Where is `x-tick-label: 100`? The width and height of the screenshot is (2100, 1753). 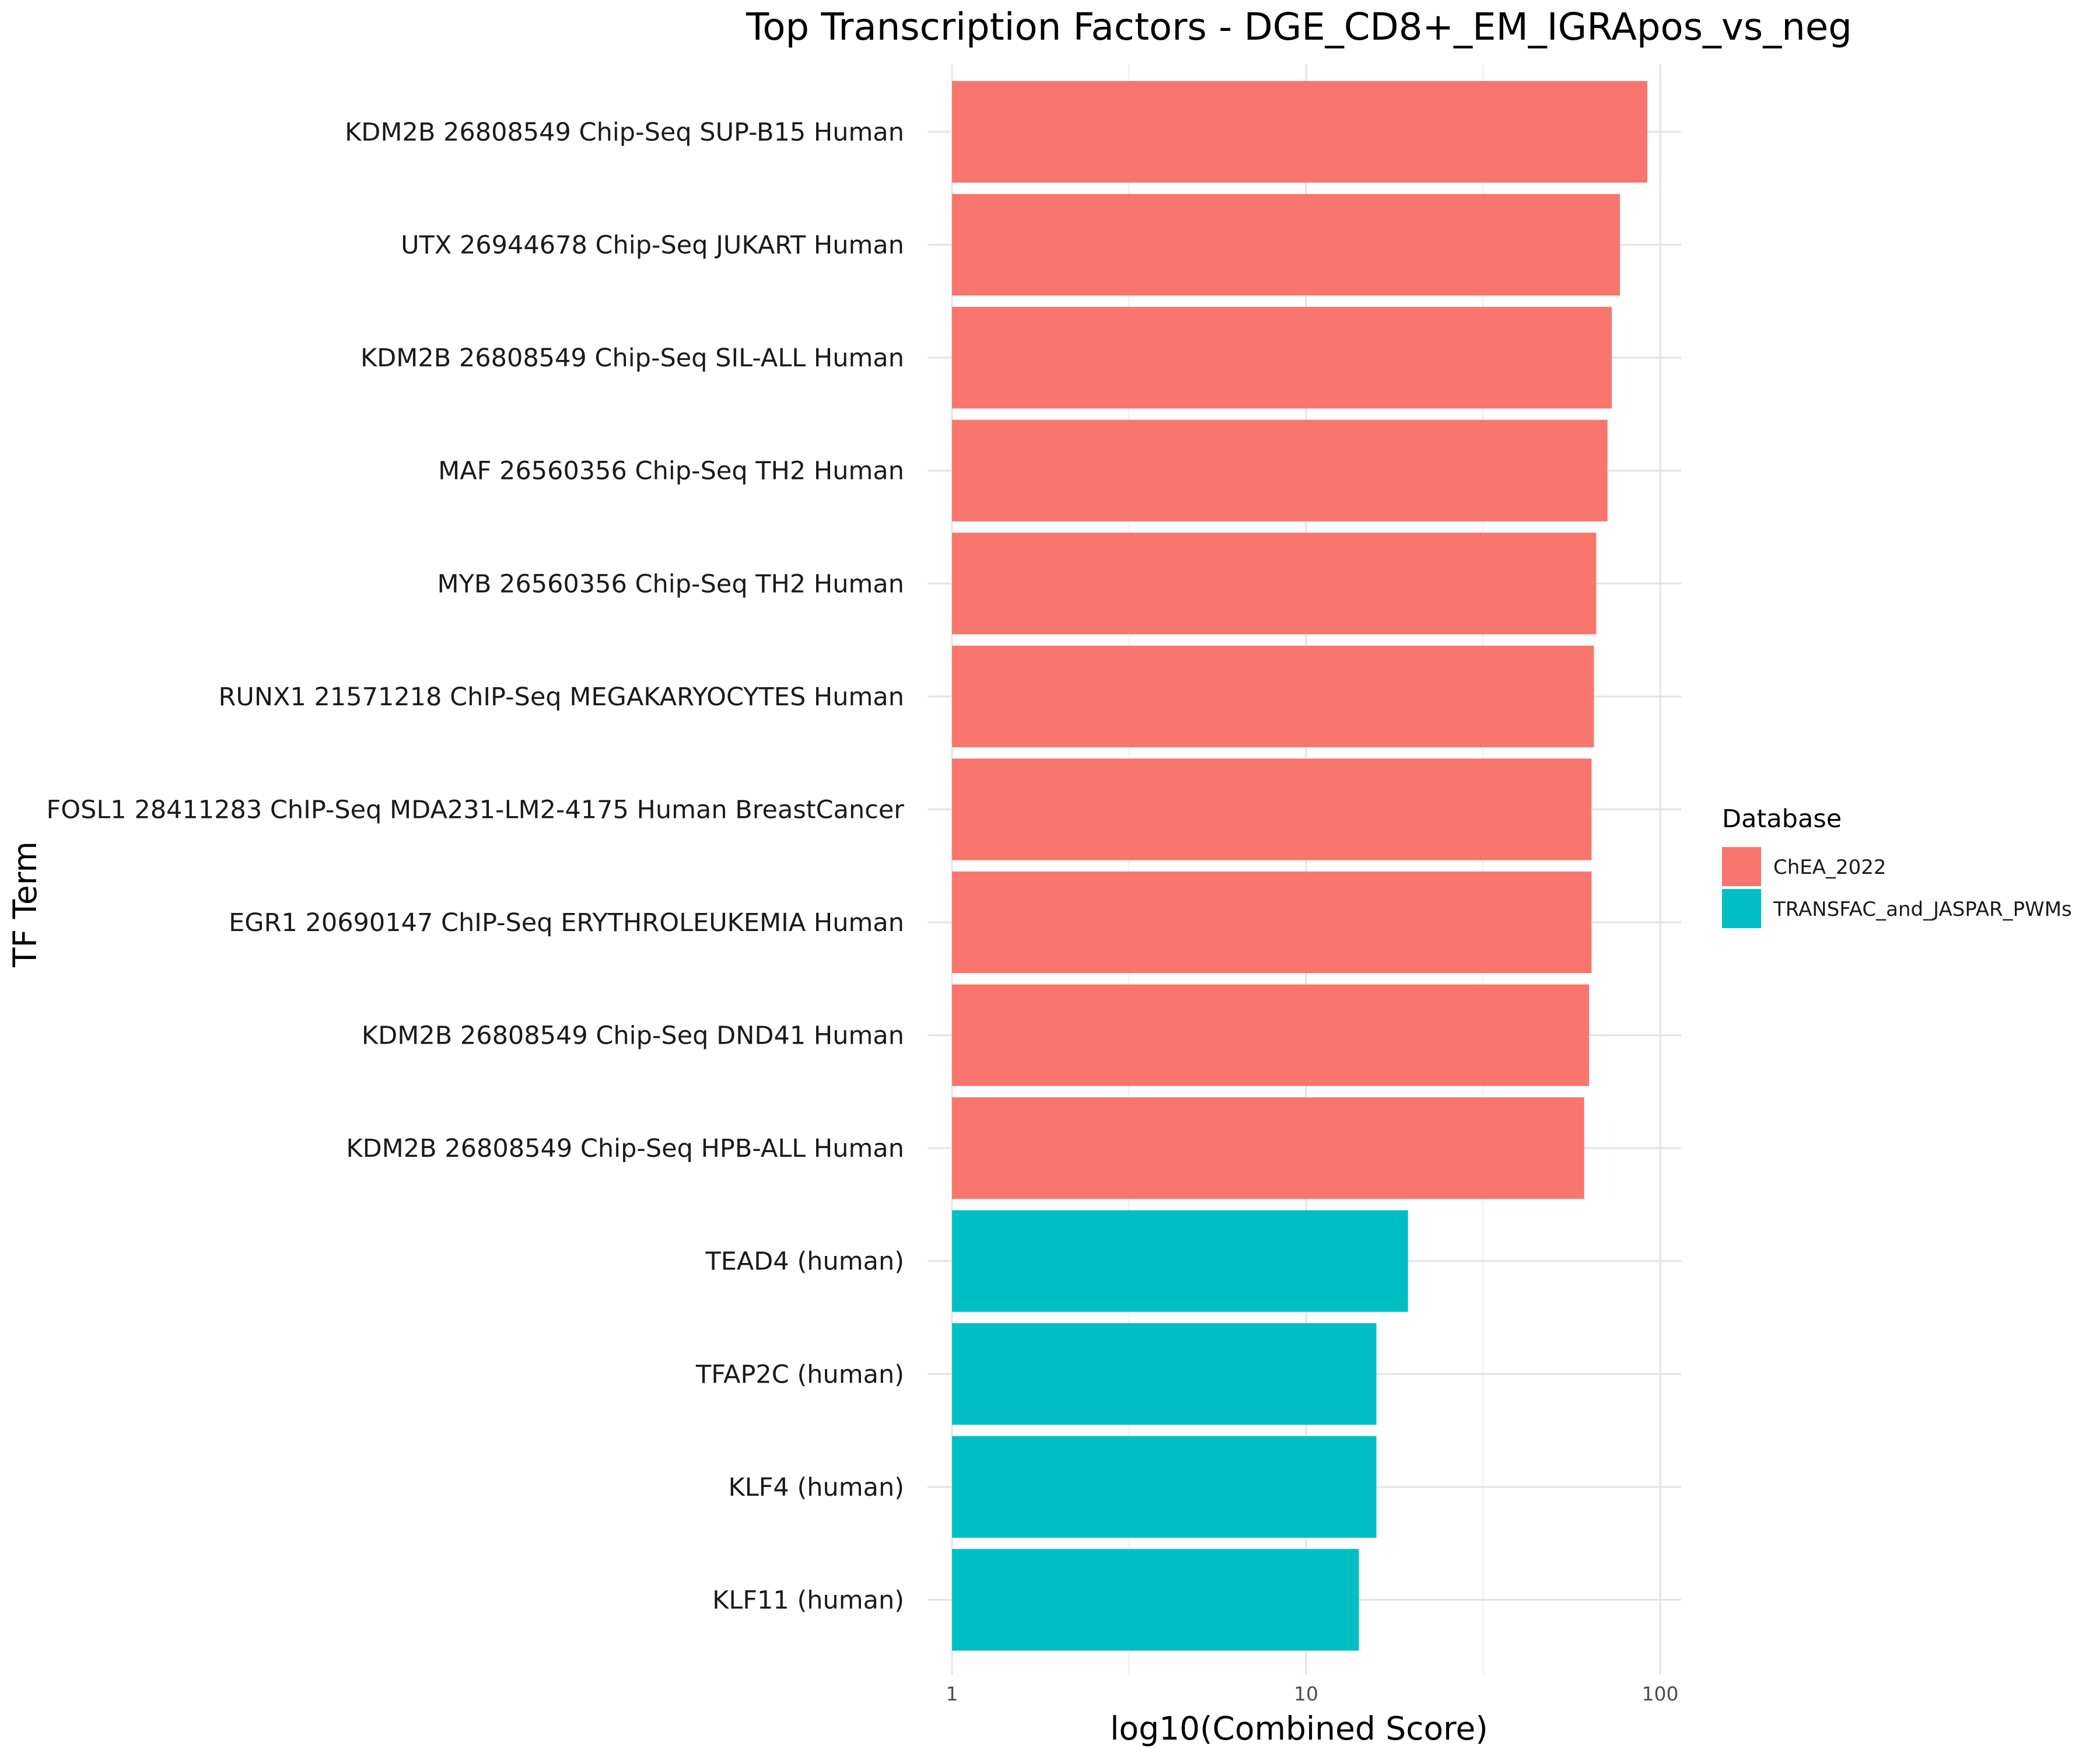
x-tick-label: 100 is located at coordinates (1660, 1693).